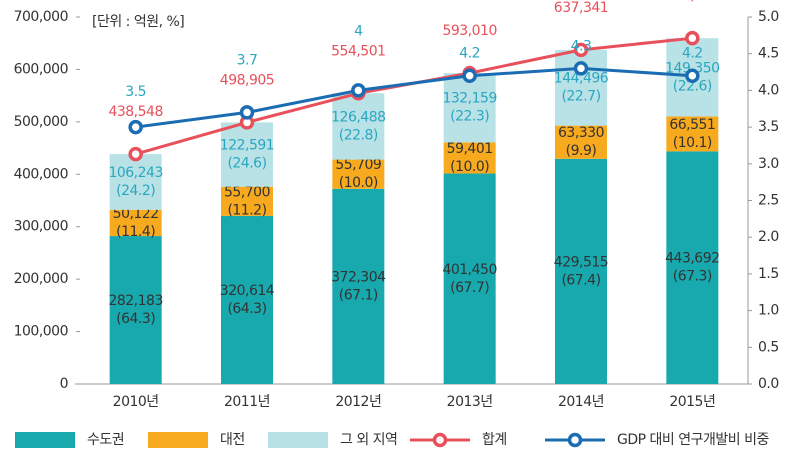 This screenshot has height=457, width=785. What do you see at coordinates (494, 440) in the screenshot?
I see `legend-label: 합계` at bounding box center [494, 440].